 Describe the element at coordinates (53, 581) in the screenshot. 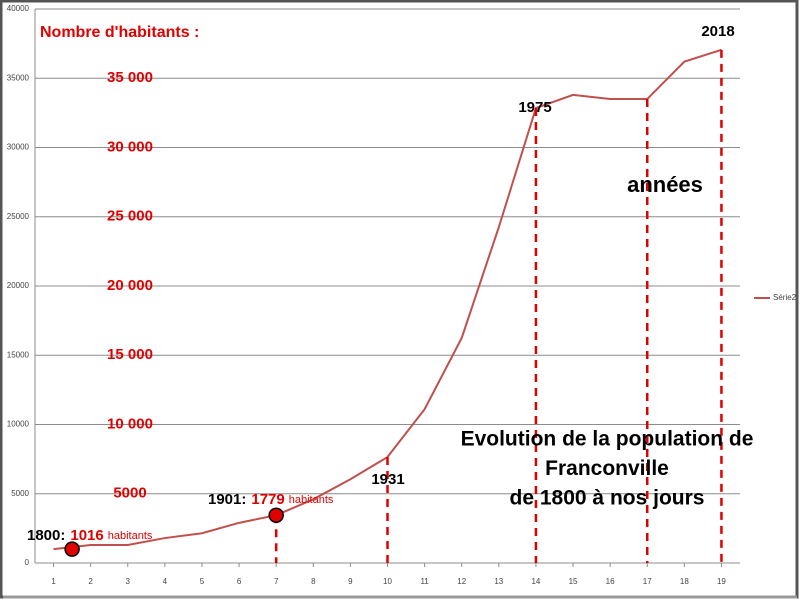

I see `x-tick-label: 1` at that location.